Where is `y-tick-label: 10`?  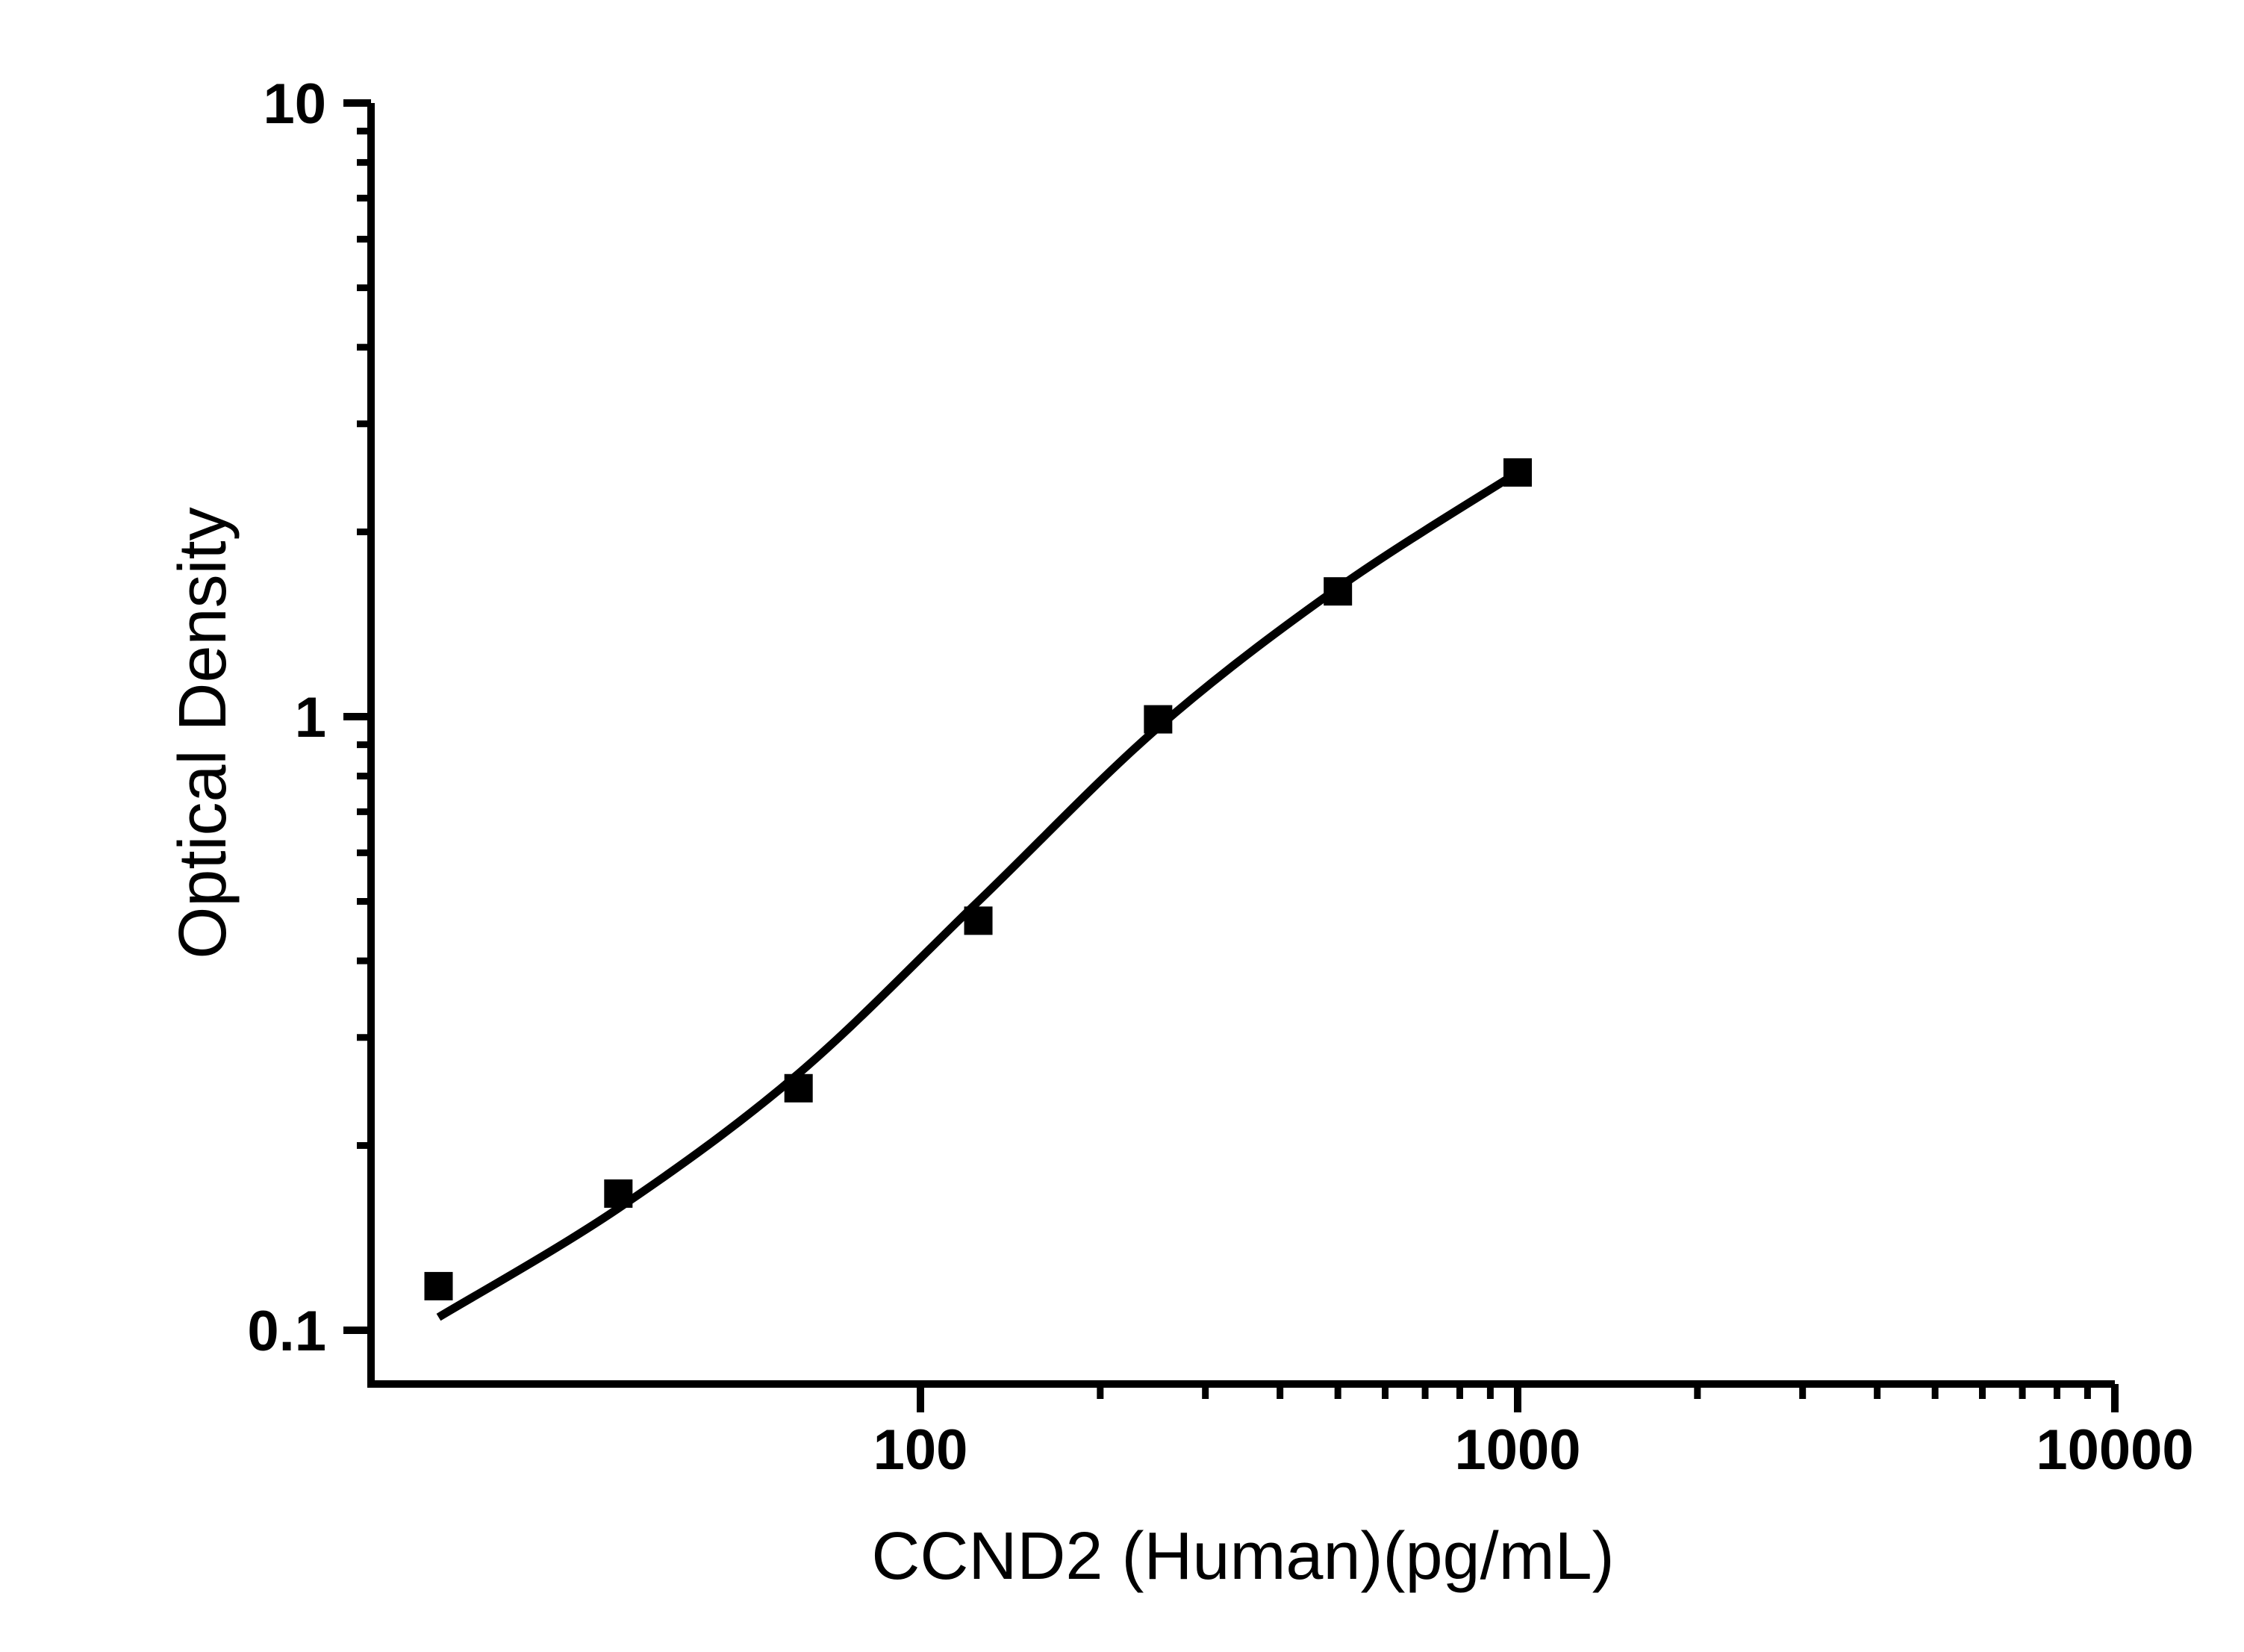
y-tick-label: 10 is located at coordinates (294, 104).